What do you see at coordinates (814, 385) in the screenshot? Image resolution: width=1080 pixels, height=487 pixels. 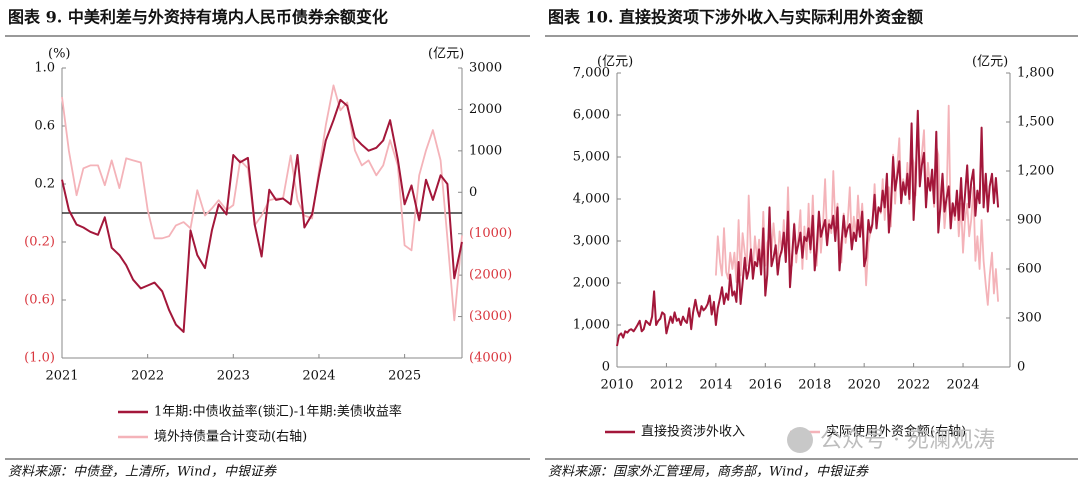 I see `x-tick-label: 2018` at bounding box center [814, 385].